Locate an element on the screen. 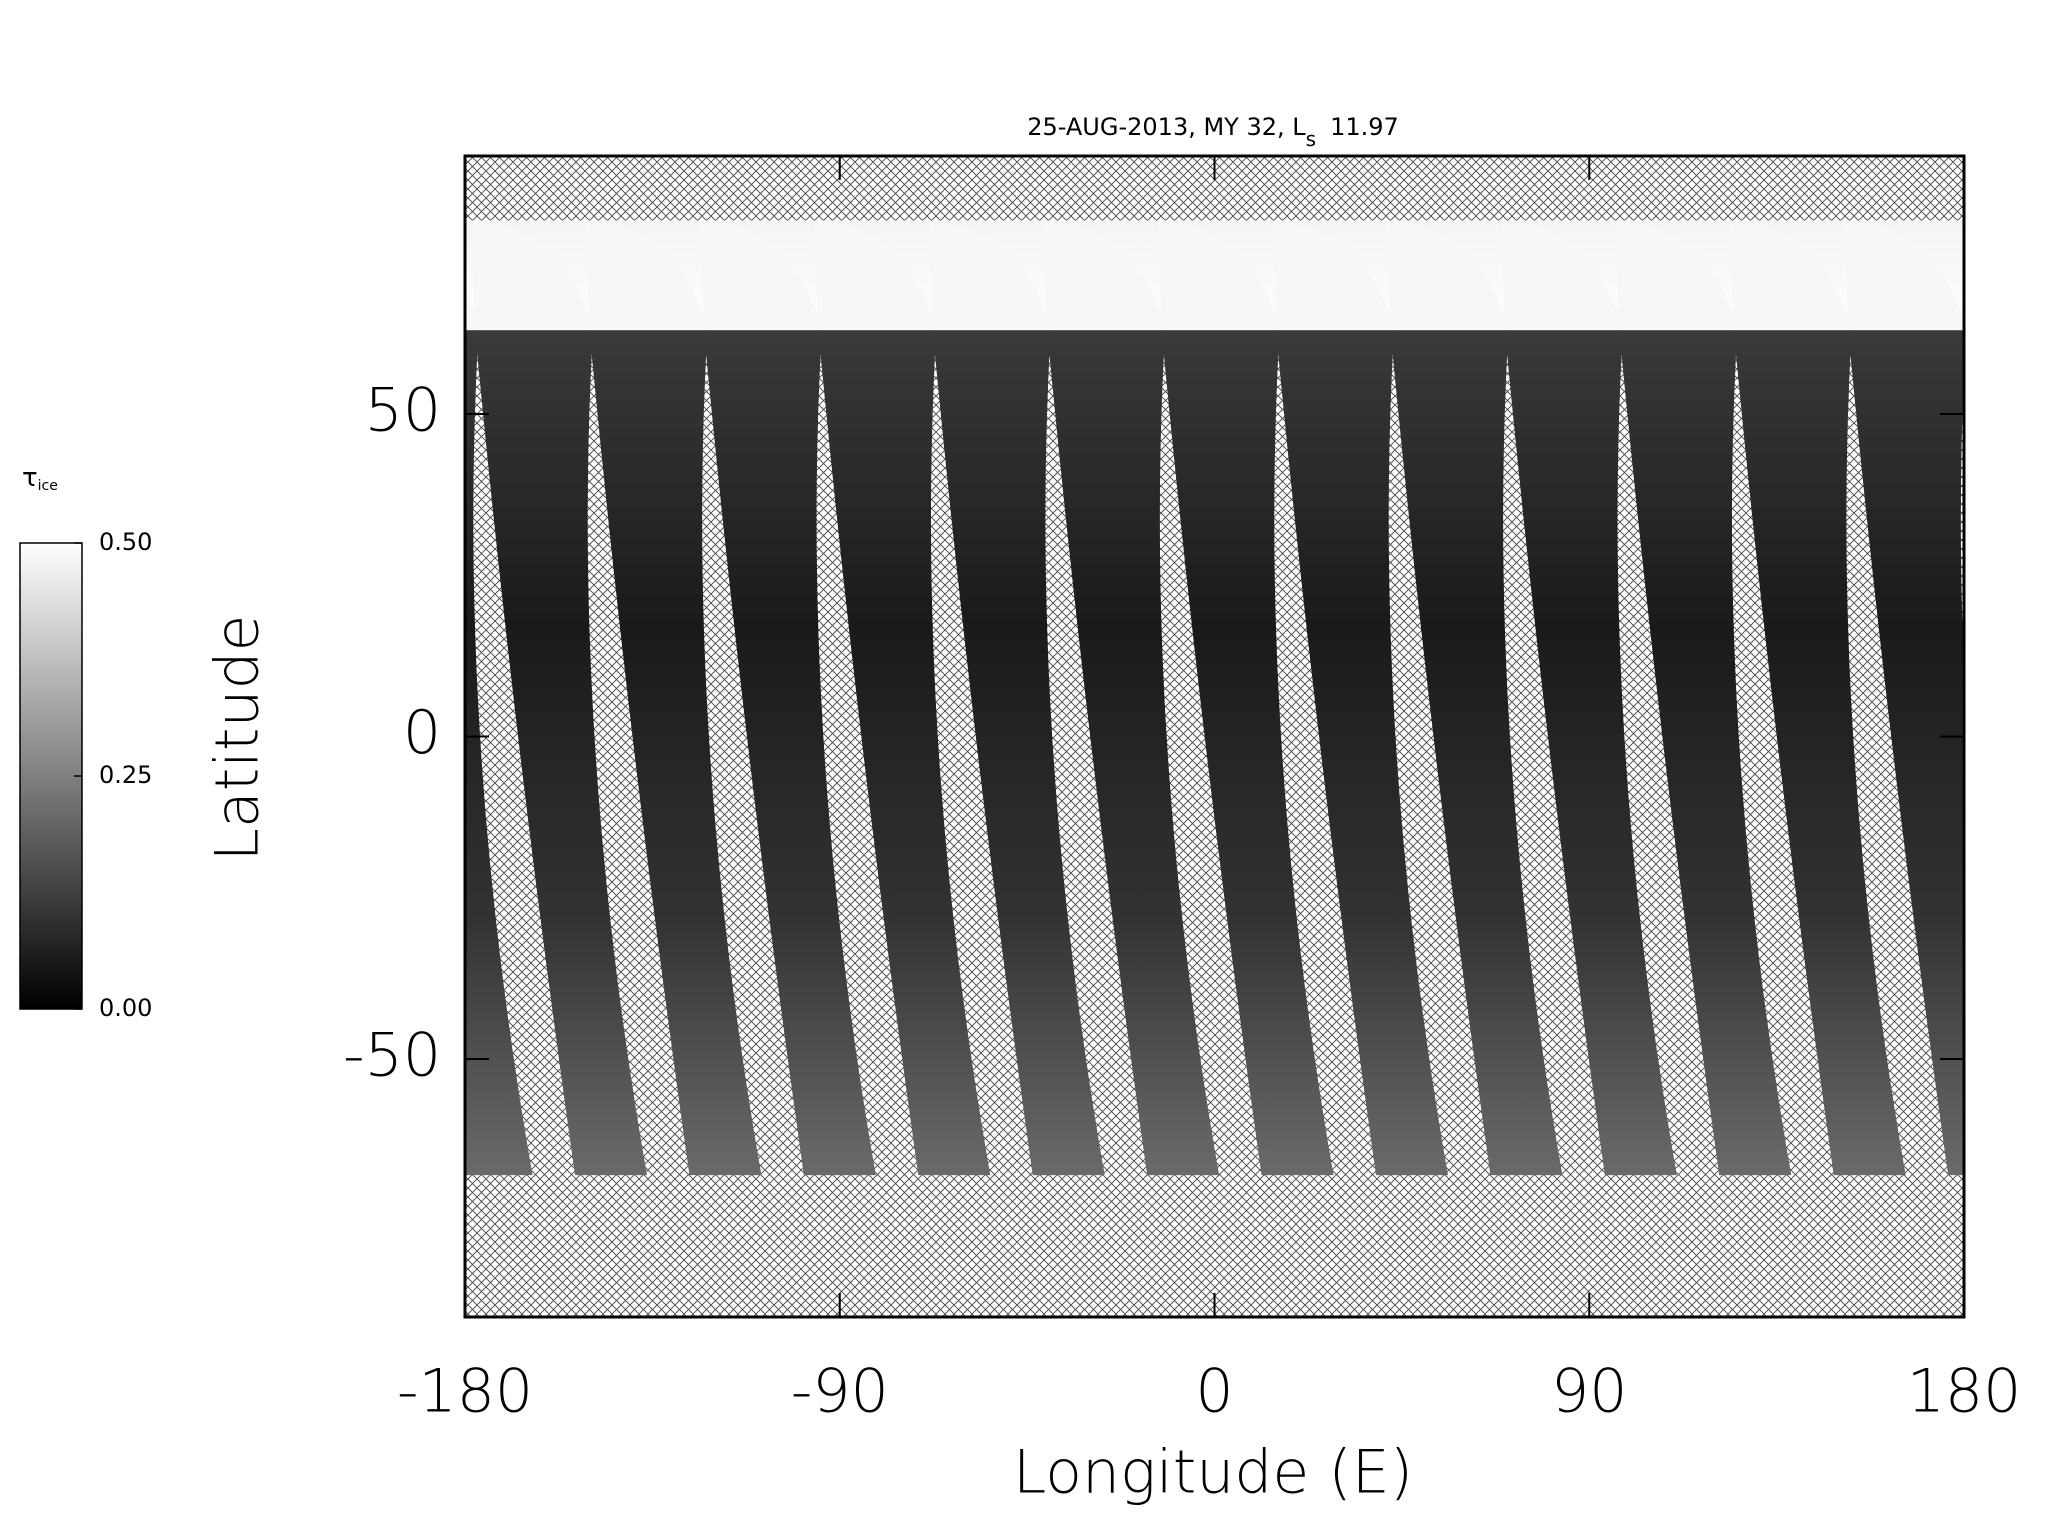  colorbar-tick-label: 0.50 is located at coordinates (125, 542).